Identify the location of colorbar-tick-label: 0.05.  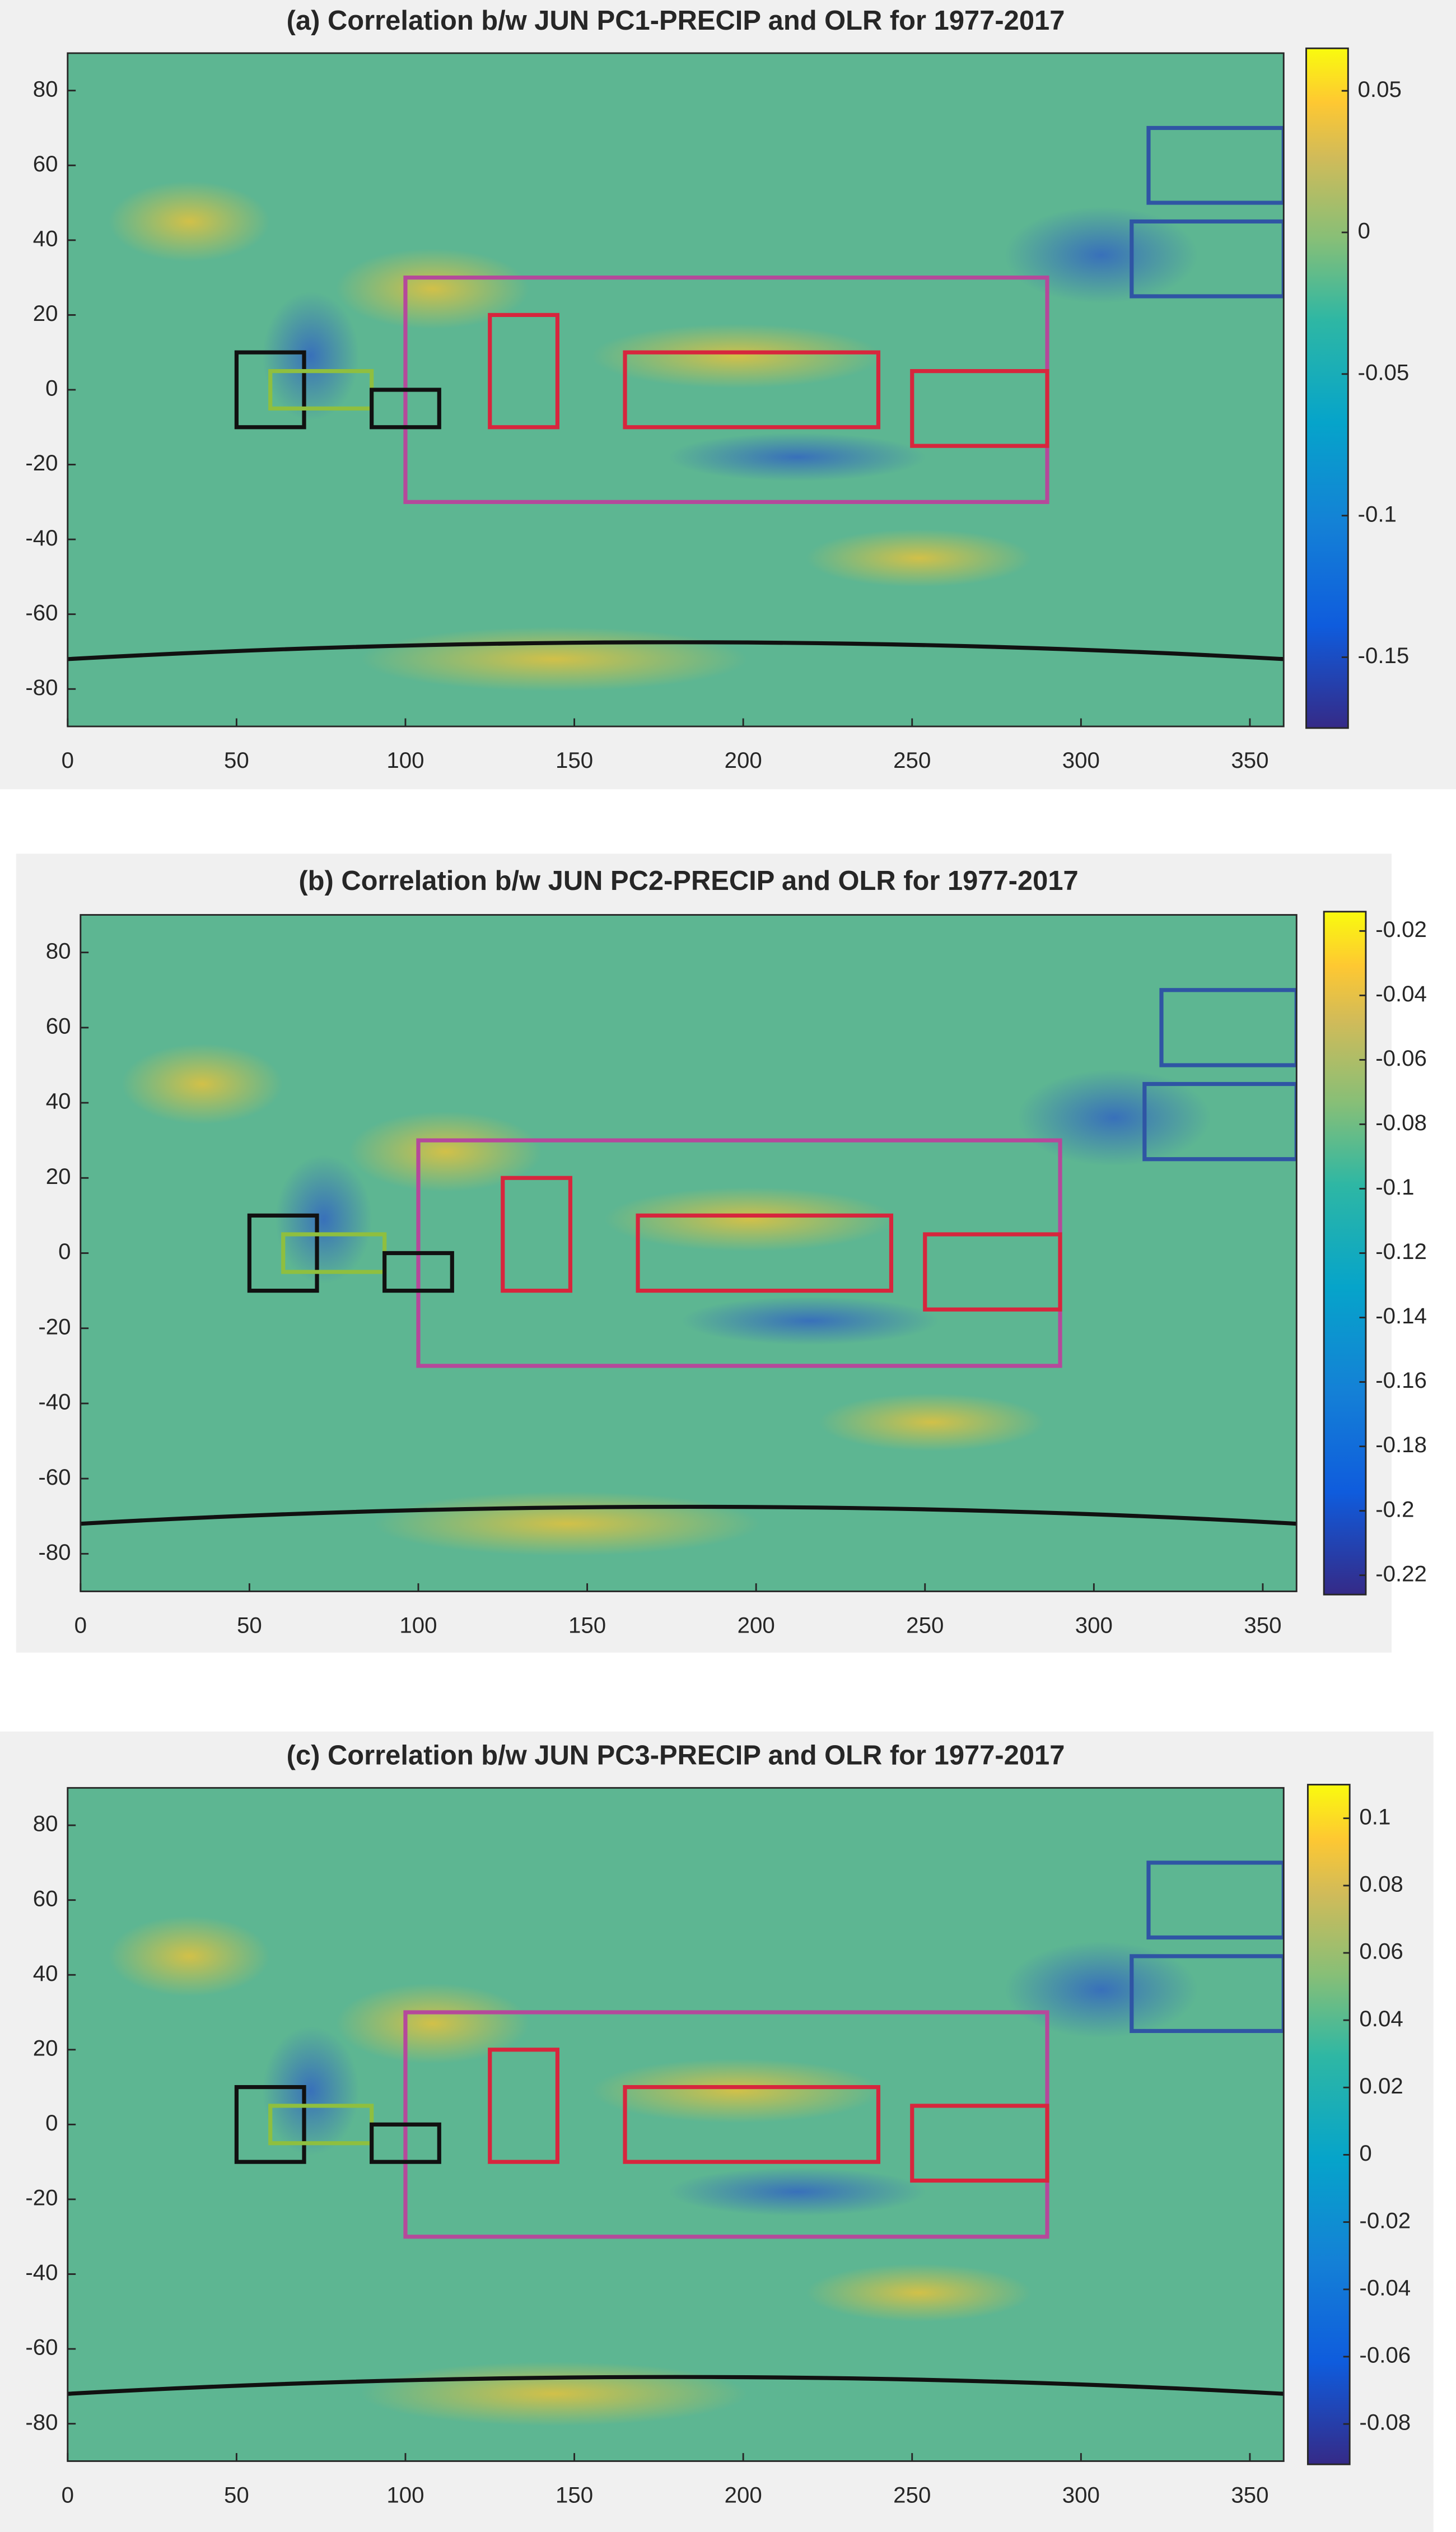
(1380, 89).